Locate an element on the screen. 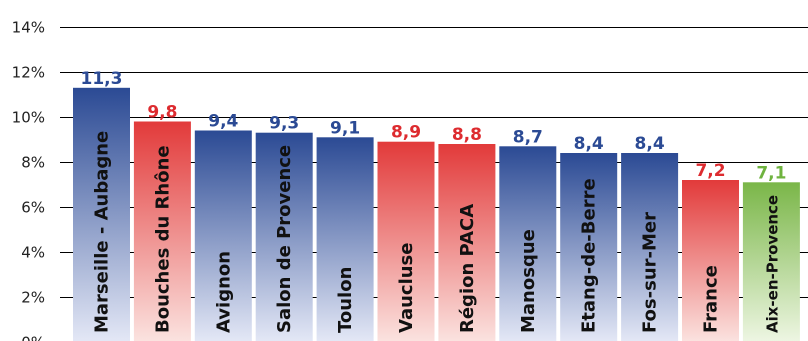 The height and width of the screenshot is (341, 808). bar-value-label: 11,3 is located at coordinates (102, 79).